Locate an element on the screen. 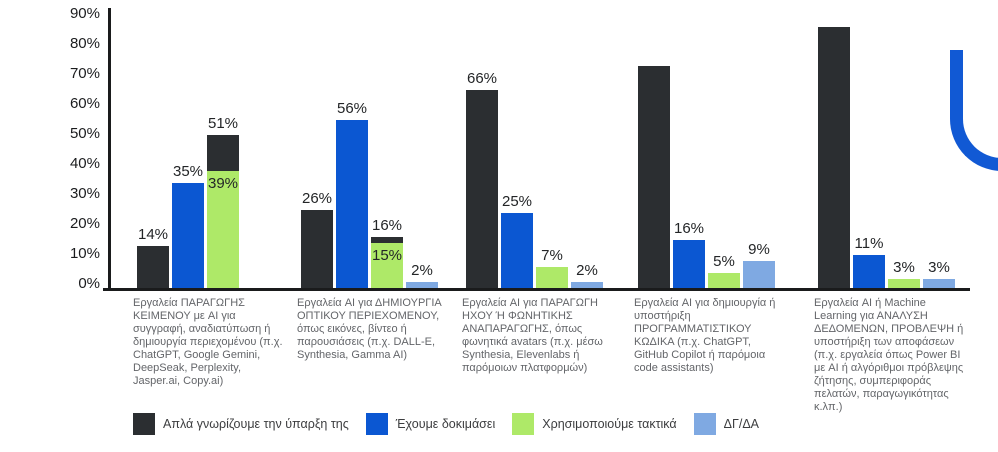 Image resolution: width=998 pixels, height=452 pixels. bar-value-label: 5% is located at coordinates (724, 261).